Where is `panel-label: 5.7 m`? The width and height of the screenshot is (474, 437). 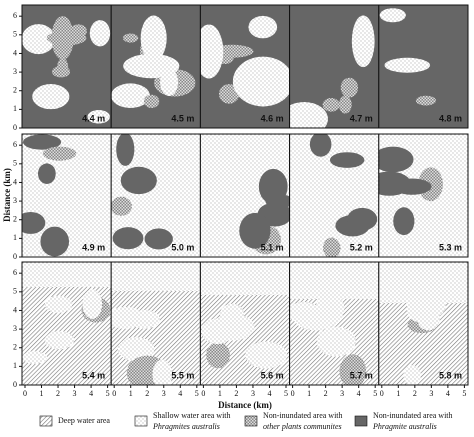 panel-label: 5.7 m is located at coordinates (361, 375).